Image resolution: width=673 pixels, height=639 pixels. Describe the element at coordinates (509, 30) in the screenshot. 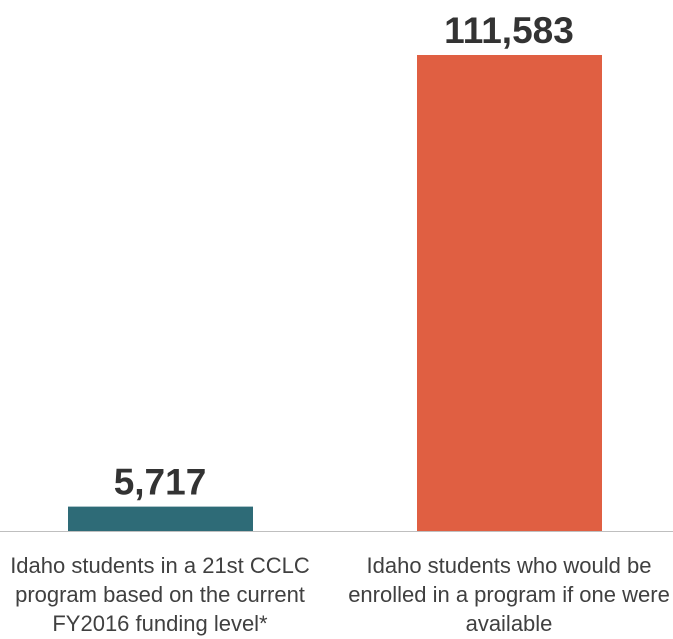

I see `data-label-2: 111,583` at that location.